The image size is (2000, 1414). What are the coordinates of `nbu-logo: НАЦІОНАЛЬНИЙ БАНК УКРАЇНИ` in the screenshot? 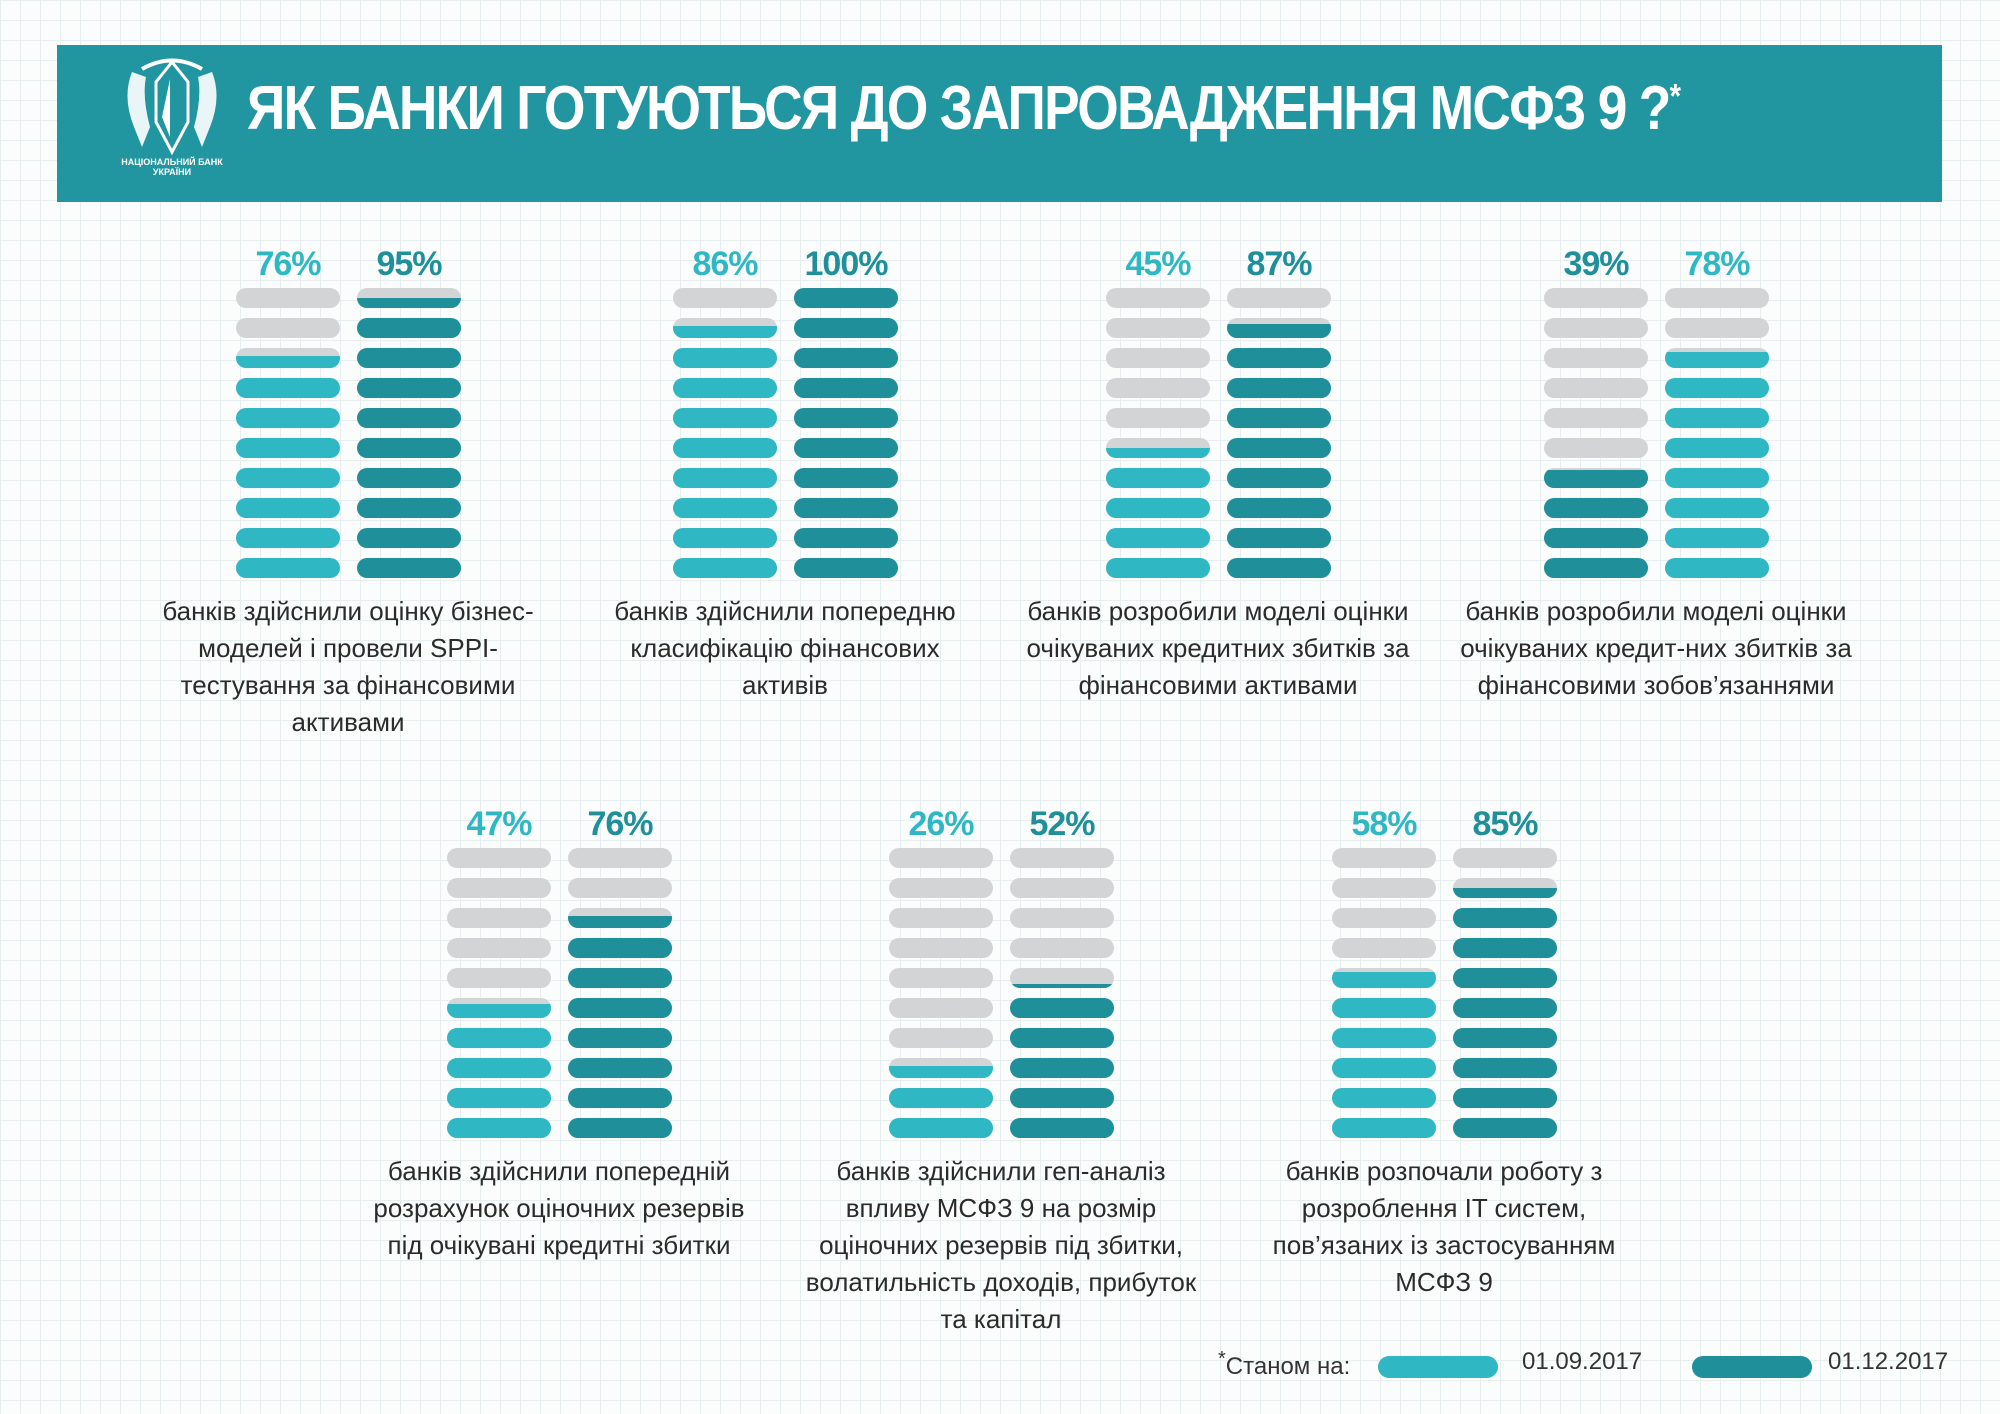 It's located at (172, 124).